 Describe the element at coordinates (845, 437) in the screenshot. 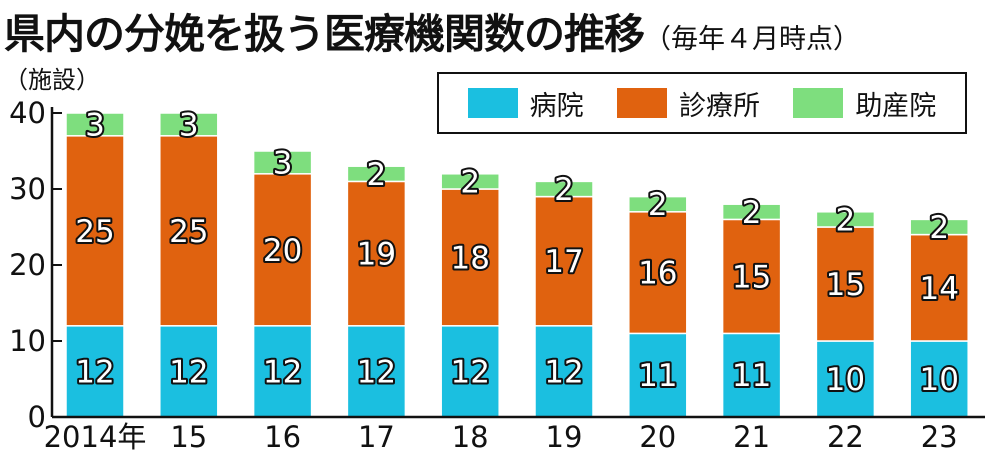

I see `x-tick-label: 22` at that location.